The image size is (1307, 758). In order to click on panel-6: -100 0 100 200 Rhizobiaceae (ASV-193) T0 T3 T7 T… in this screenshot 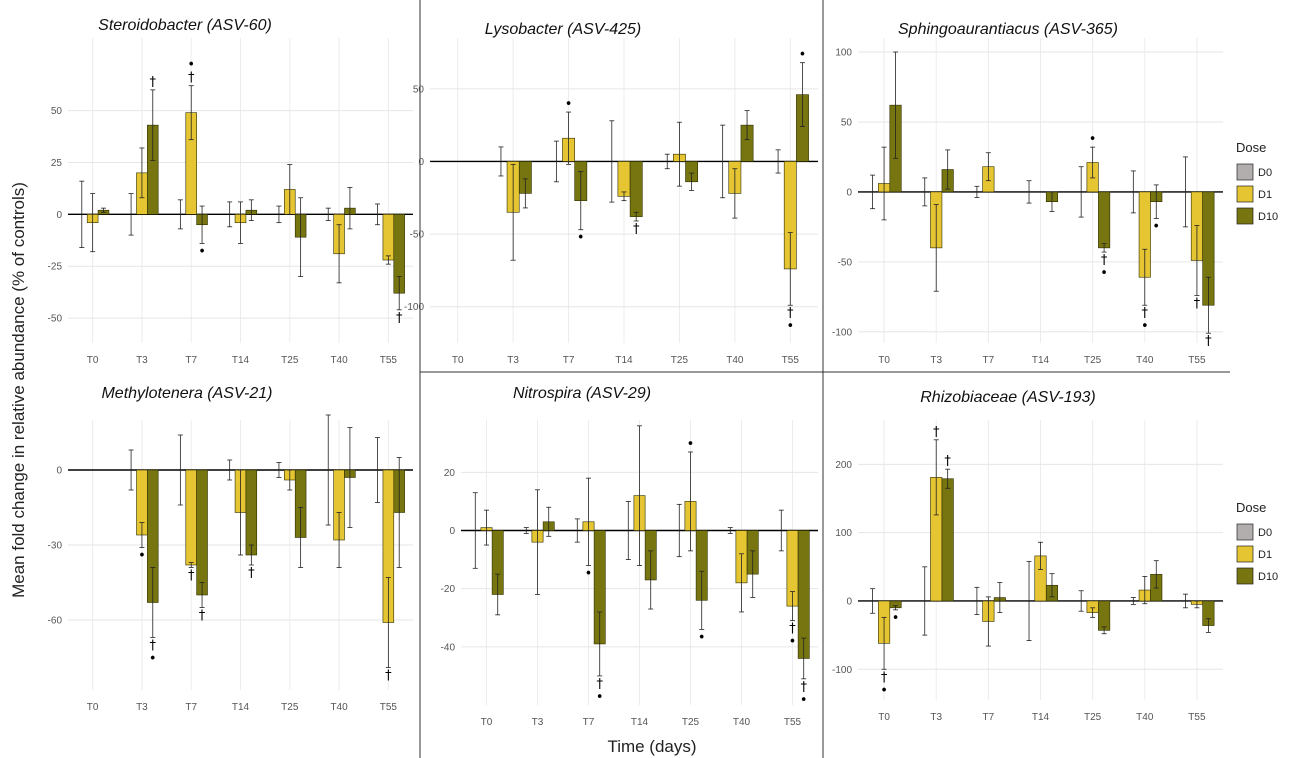, I will do `click(1027, 556)`.